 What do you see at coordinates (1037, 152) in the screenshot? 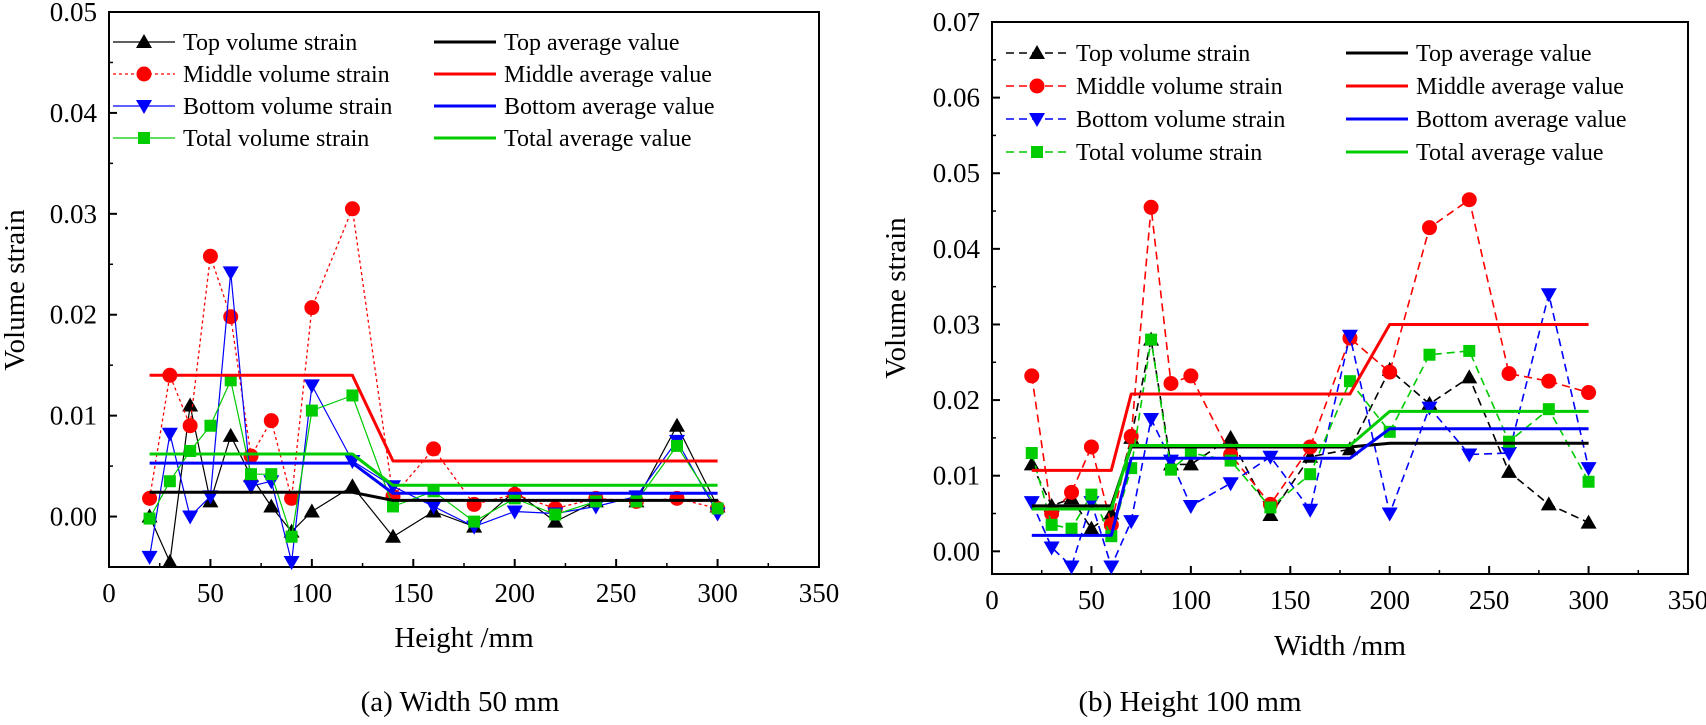
I see `legend-marker-b-total-volume-strain` at bounding box center [1037, 152].